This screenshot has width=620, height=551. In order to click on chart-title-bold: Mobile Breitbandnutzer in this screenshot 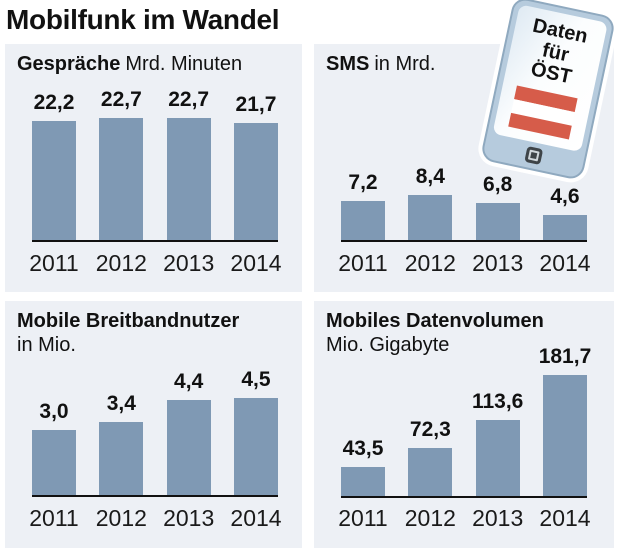, I will do `click(128, 321)`.